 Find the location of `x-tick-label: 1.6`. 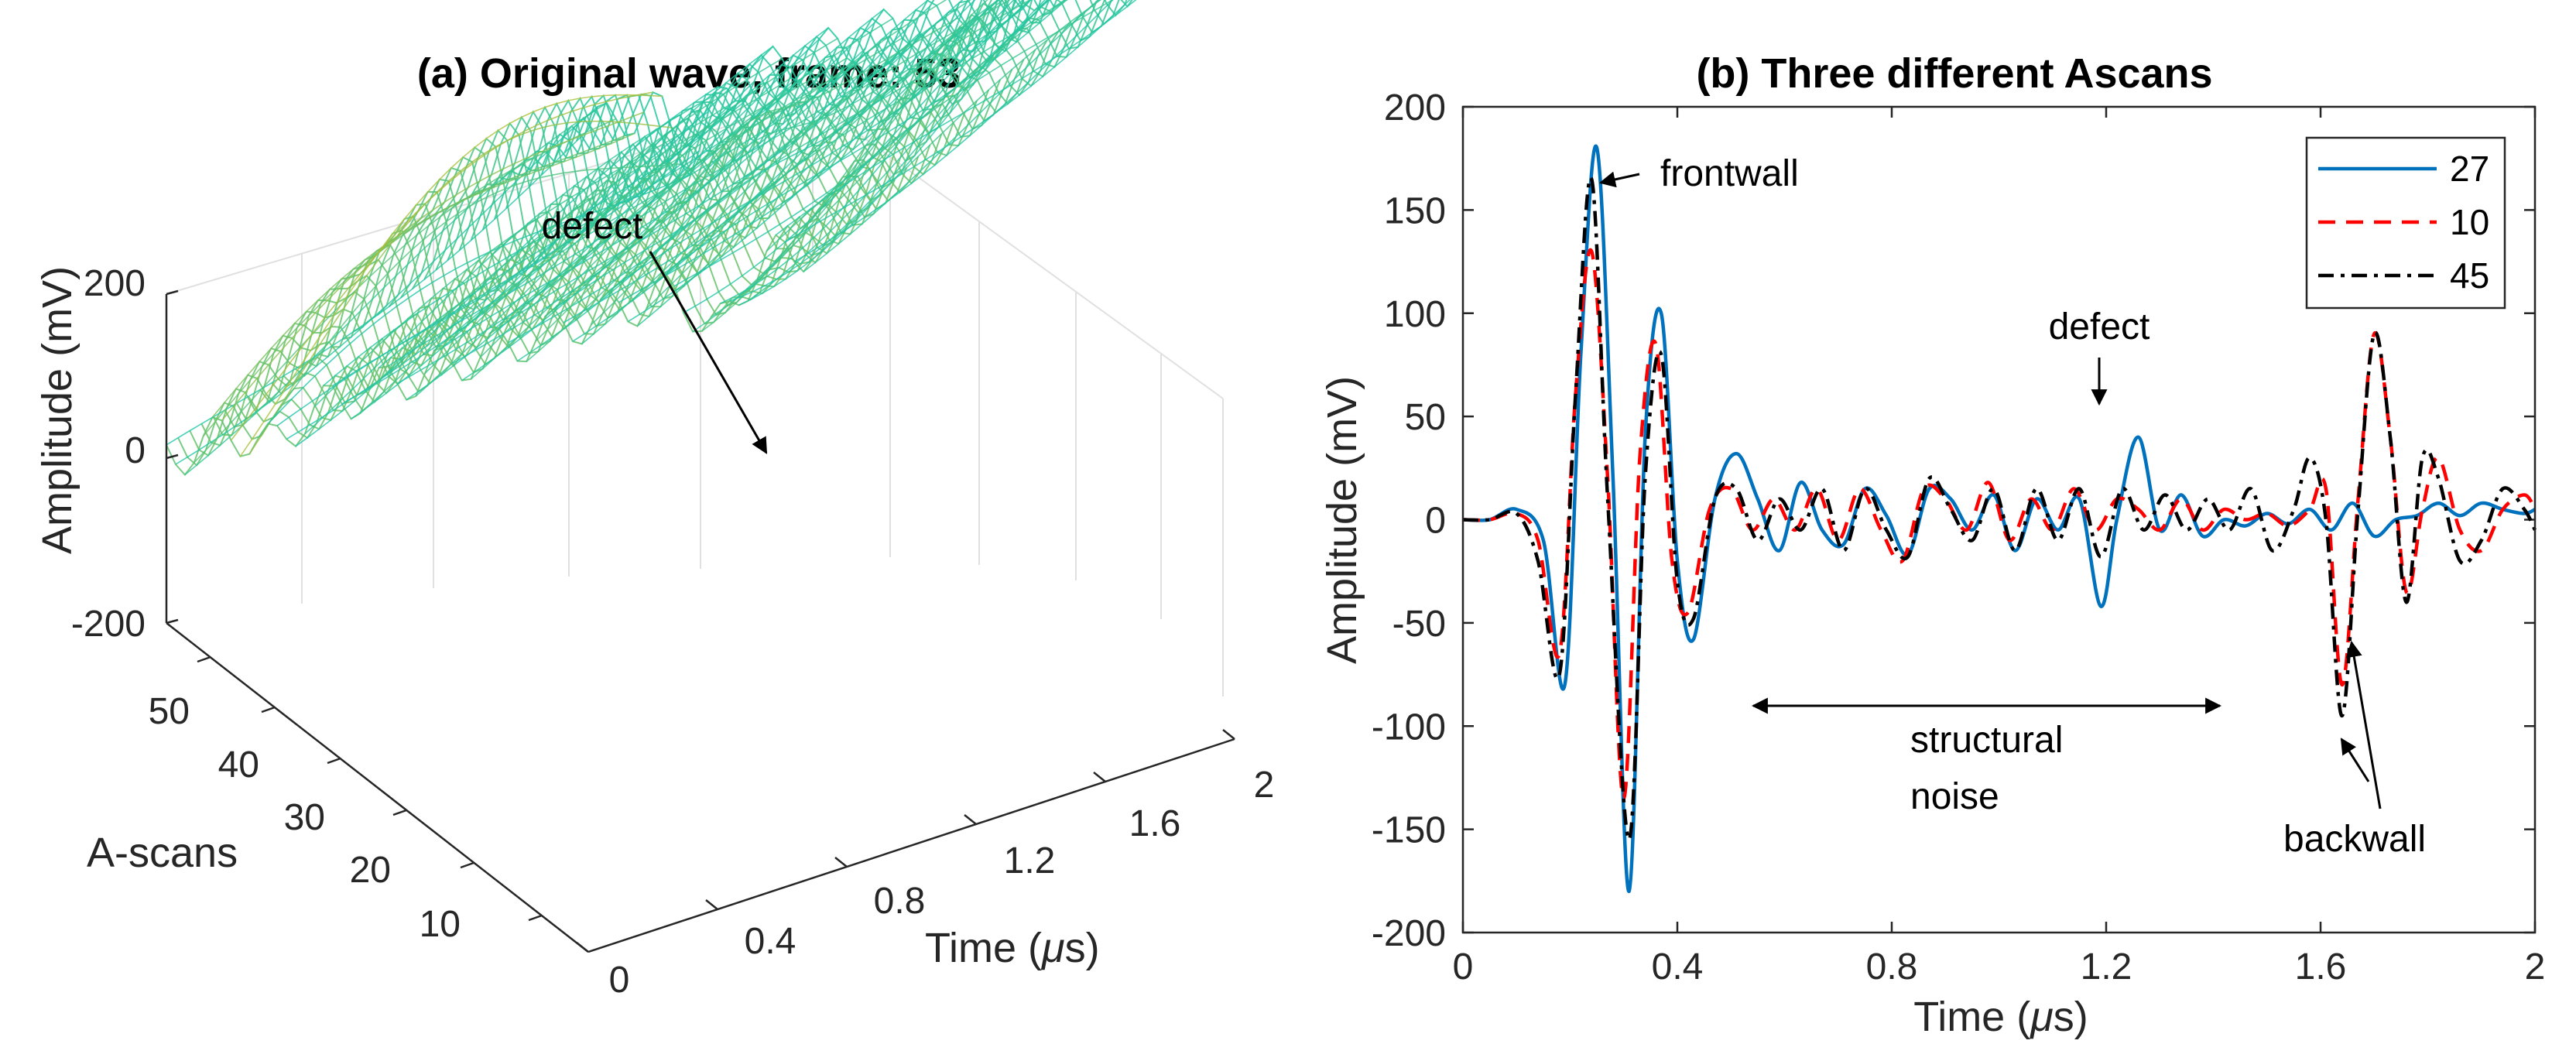

x-tick-label: 1.6 is located at coordinates (1155, 823).